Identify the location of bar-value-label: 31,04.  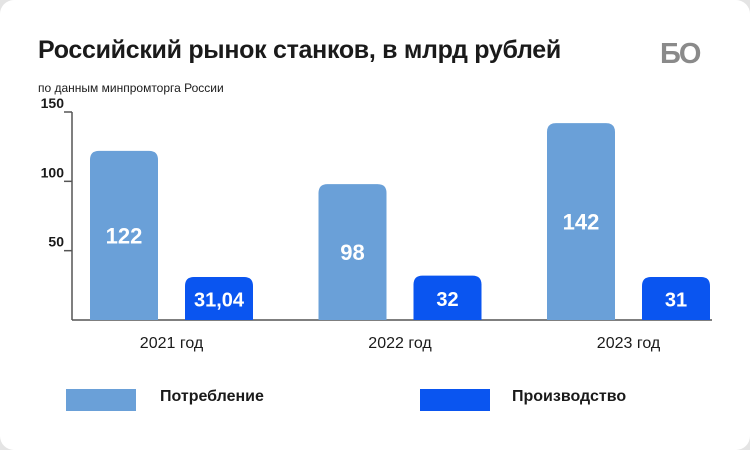
(219, 300).